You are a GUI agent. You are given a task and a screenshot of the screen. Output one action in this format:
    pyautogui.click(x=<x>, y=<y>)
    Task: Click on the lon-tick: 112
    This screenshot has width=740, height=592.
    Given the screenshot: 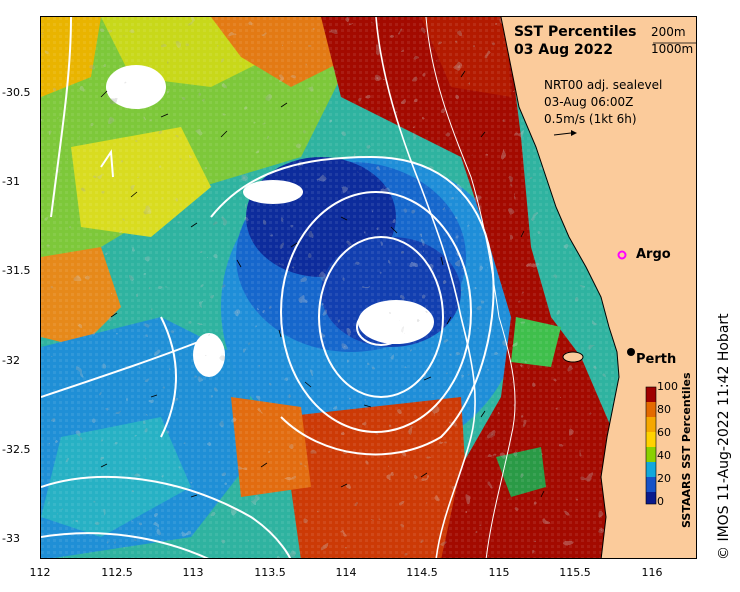 What is the action you would take?
    pyautogui.click(x=40, y=572)
    